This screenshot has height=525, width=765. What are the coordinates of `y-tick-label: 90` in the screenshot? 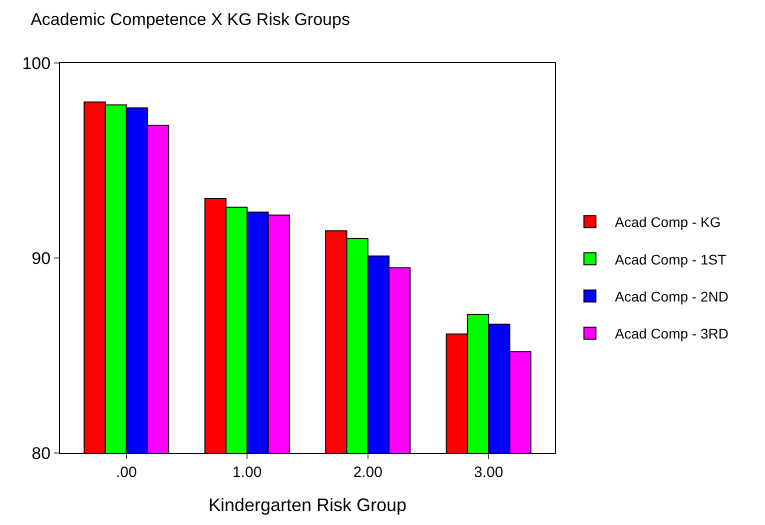 It's located at (41, 258).